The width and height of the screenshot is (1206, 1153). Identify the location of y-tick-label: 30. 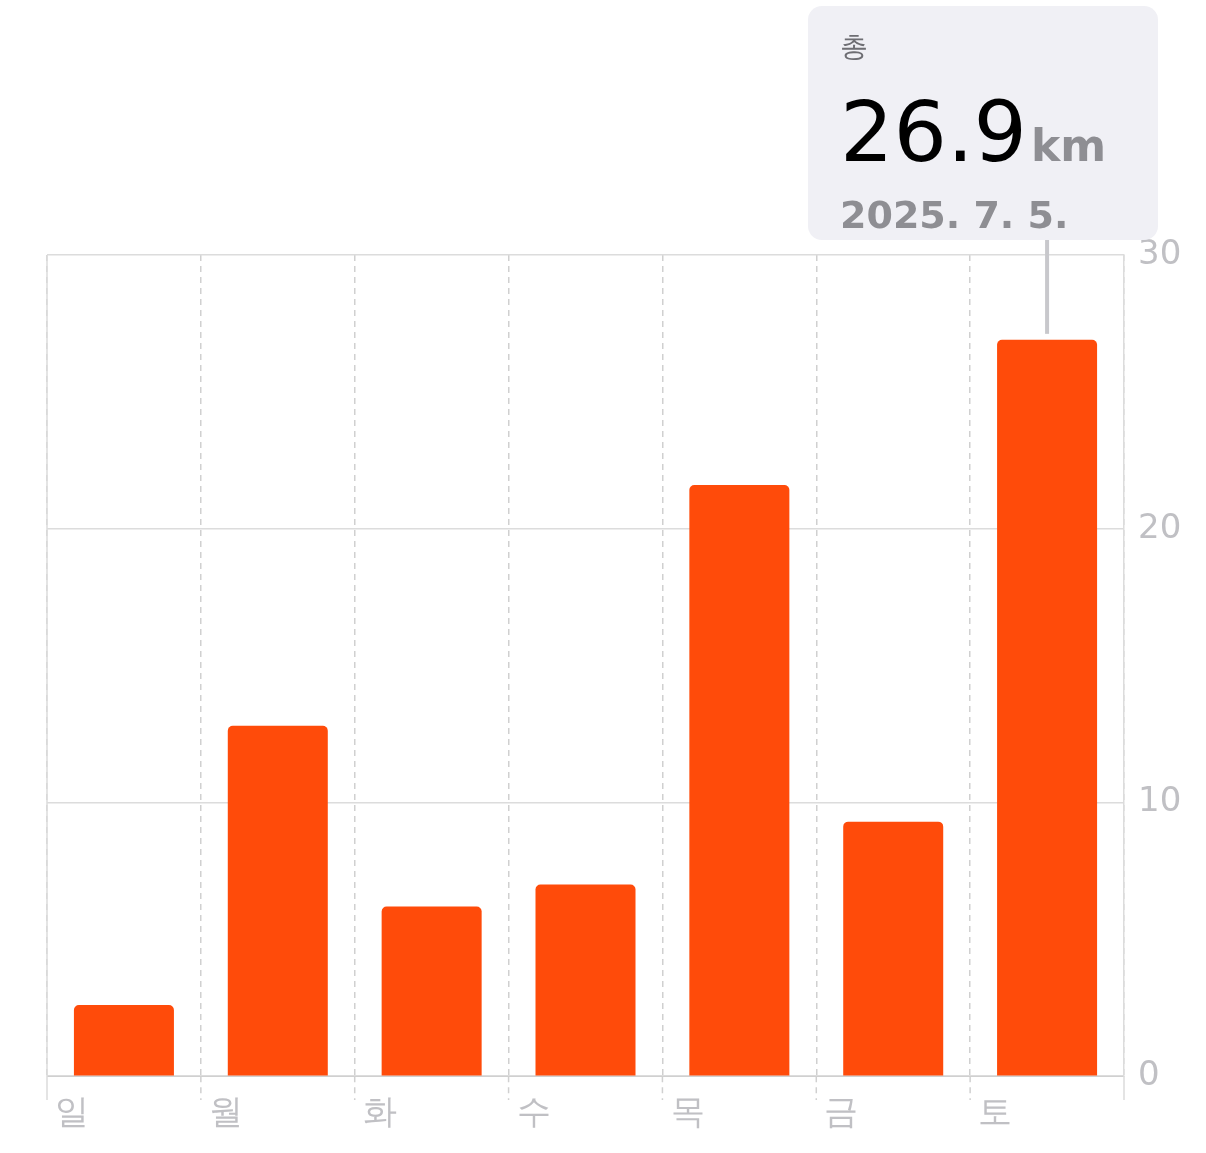
(1160, 251).